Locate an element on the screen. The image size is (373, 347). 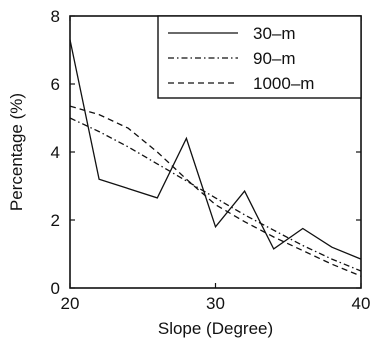
legend-label-3: 1000–m is located at coordinates (283, 83).